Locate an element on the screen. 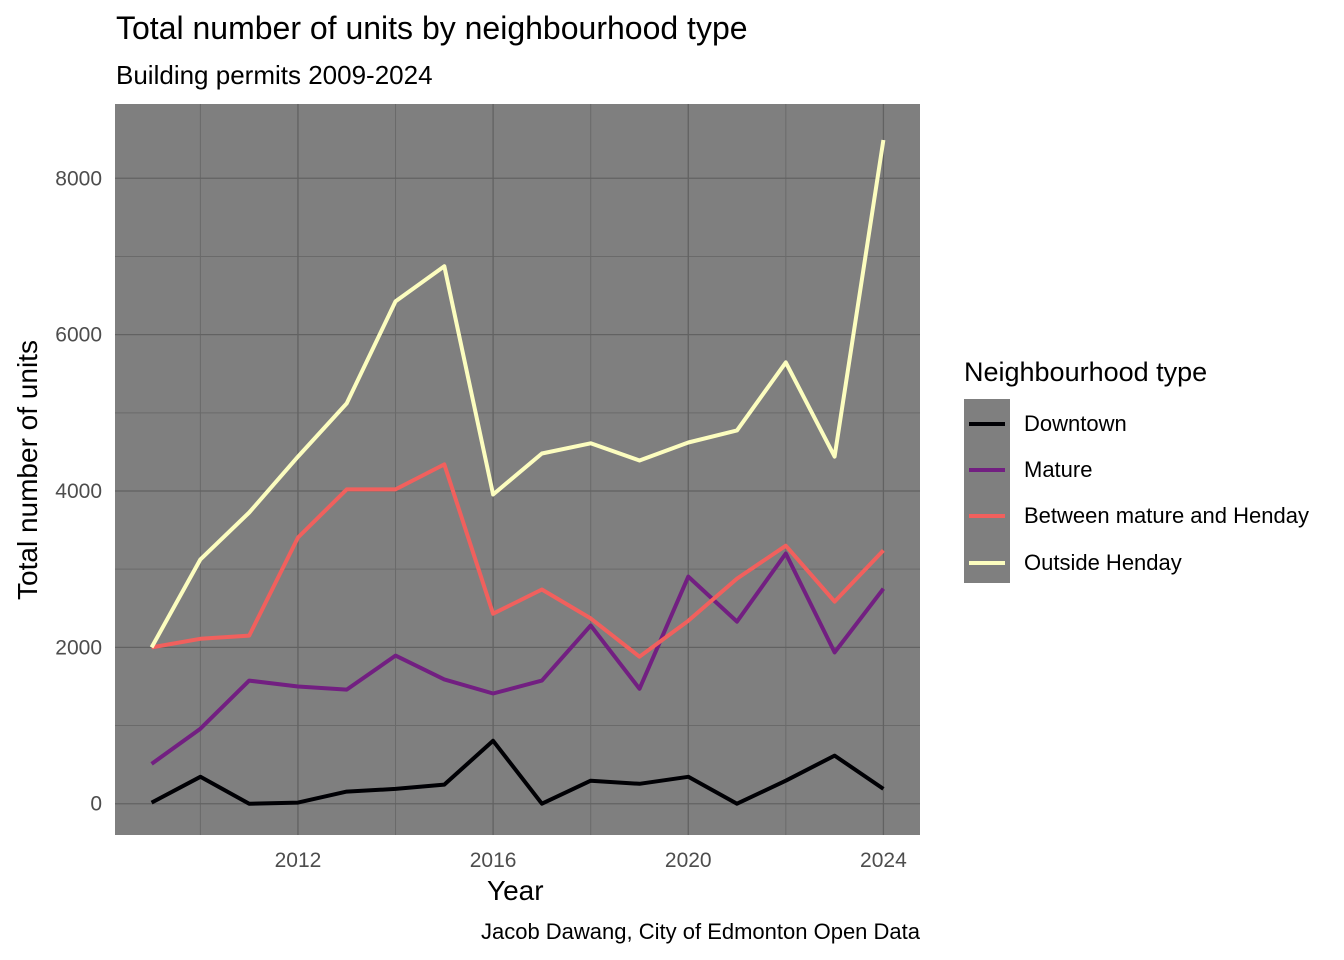  legend-label-downtown: Downtown is located at coordinates (1075, 423).